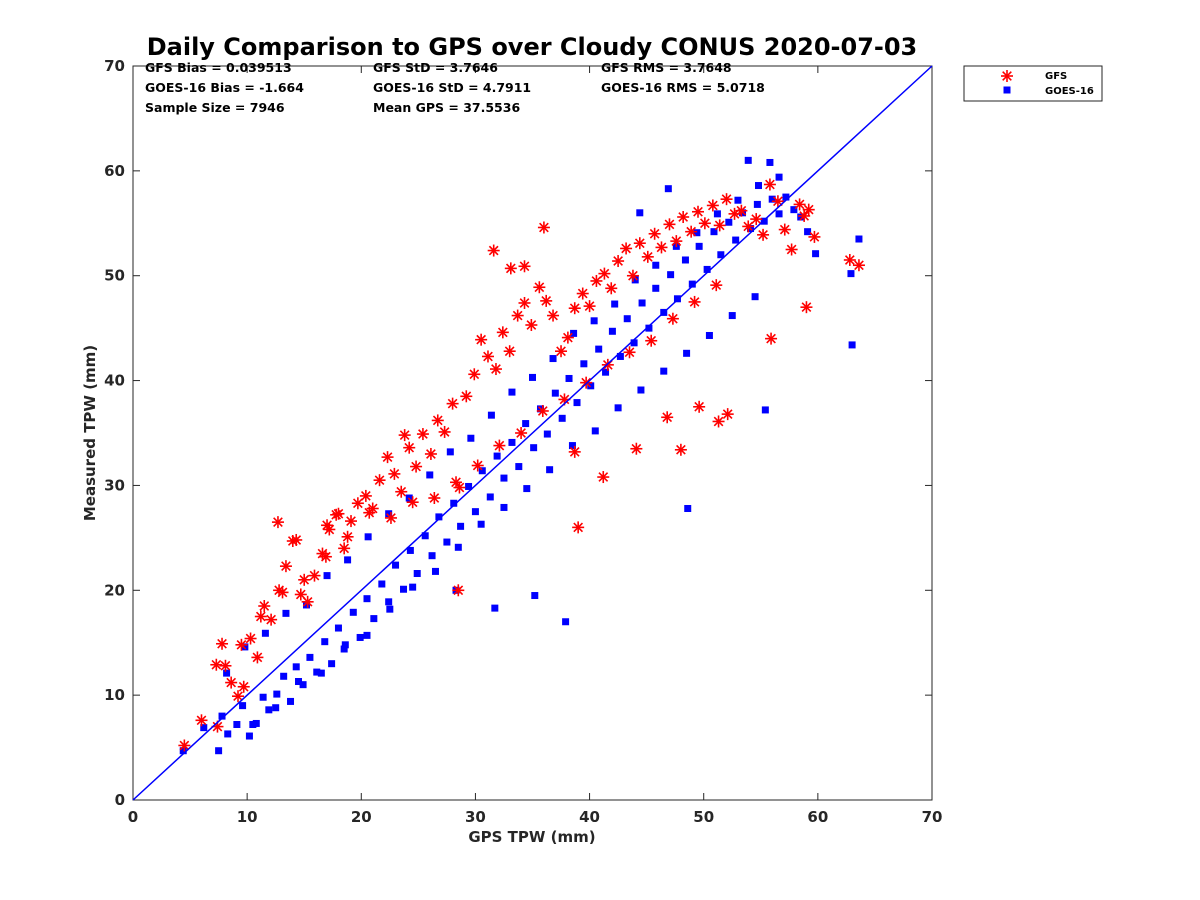 This screenshot has height=900, width=1200. Describe the element at coordinates (1007, 90) in the screenshot. I see `legend-marker-goes` at that location.